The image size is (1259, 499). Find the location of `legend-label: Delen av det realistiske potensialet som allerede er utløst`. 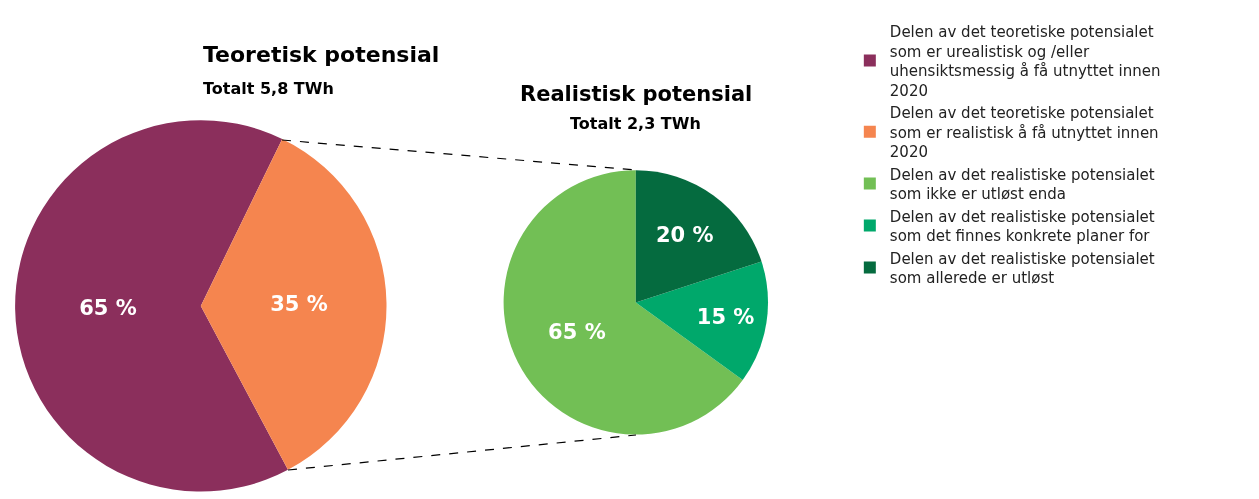

legend-label: Delen av det realistiske potensialet som allerede er utløst is located at coordinates (1022, 268).